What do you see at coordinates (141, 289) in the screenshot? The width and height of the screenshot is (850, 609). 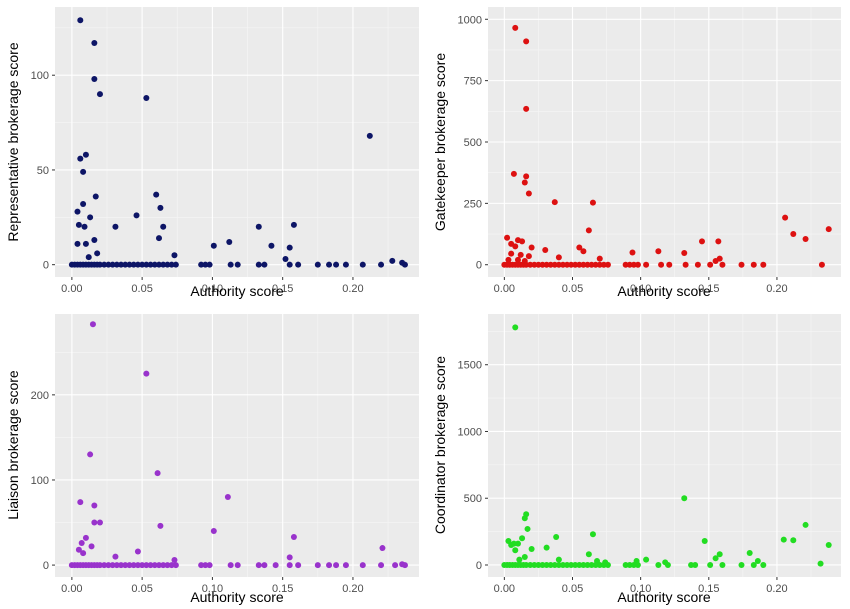 I see `x-tick-label: 0.05` at bounding box center [141, 289].